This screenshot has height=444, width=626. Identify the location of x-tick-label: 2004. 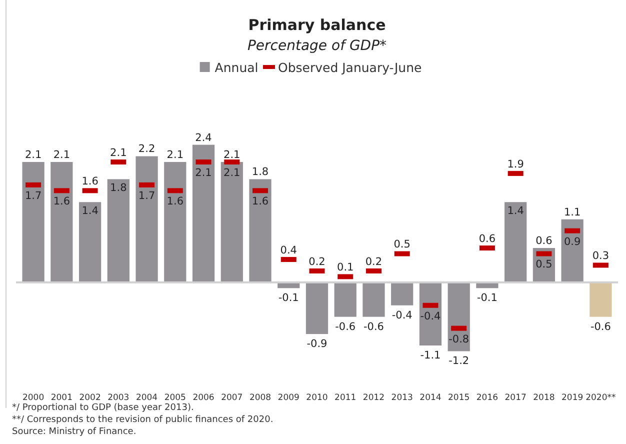
(147, 398).